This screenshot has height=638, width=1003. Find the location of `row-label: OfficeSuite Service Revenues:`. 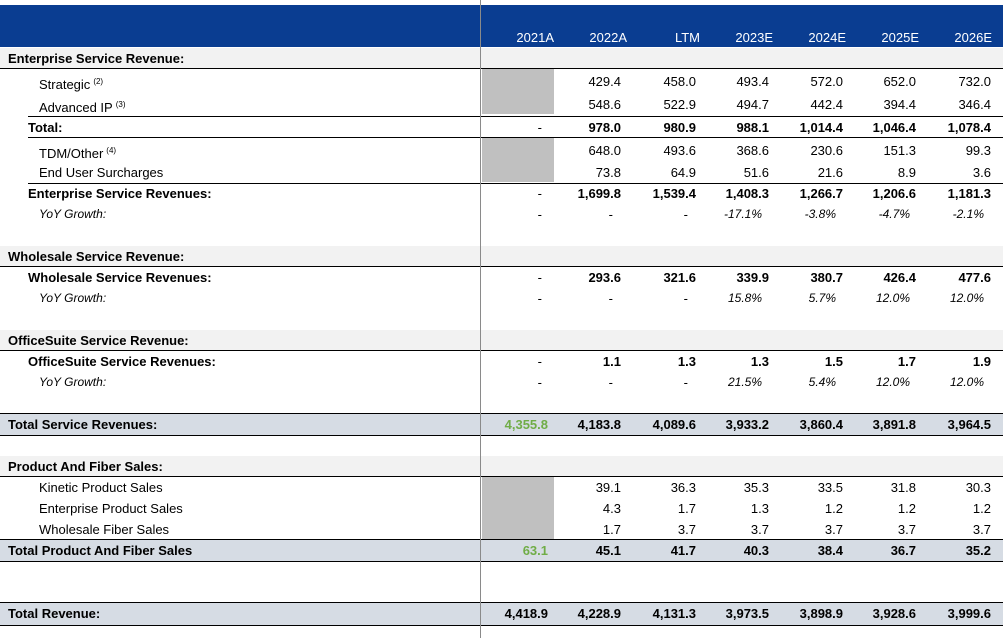

row-label: OfficeSuite Service Revenues: is located at coordinates (122, 361).